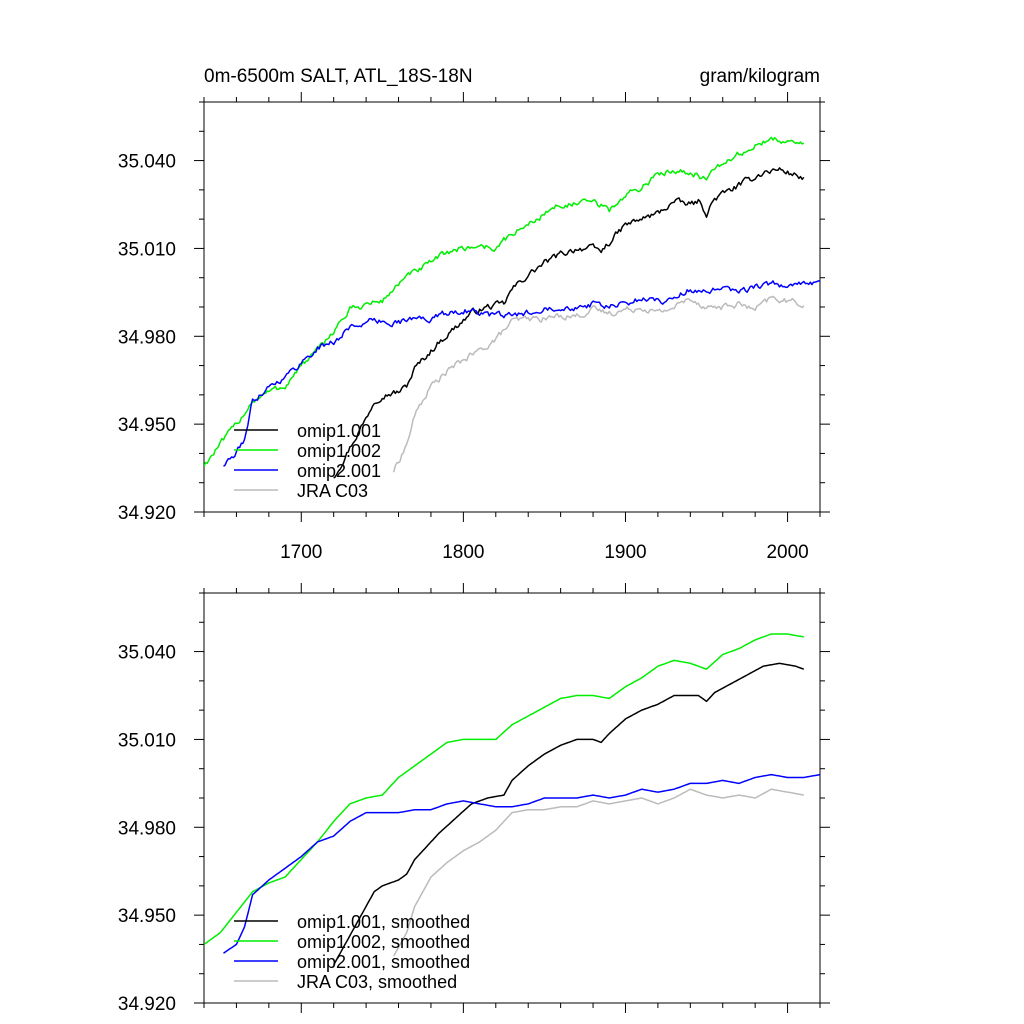  I want to click on x-tick-label: 1700, so click(301, 552).